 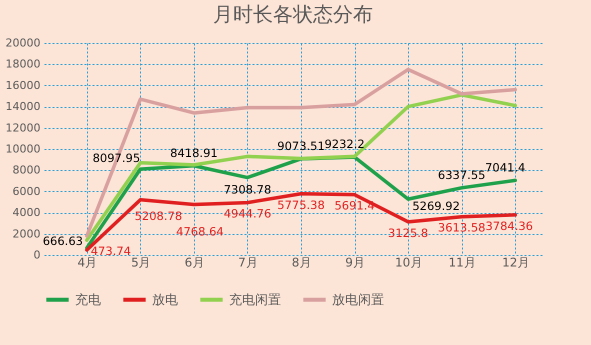 I want to click on x-tick-label: 12月, so click(x=516, y=263).